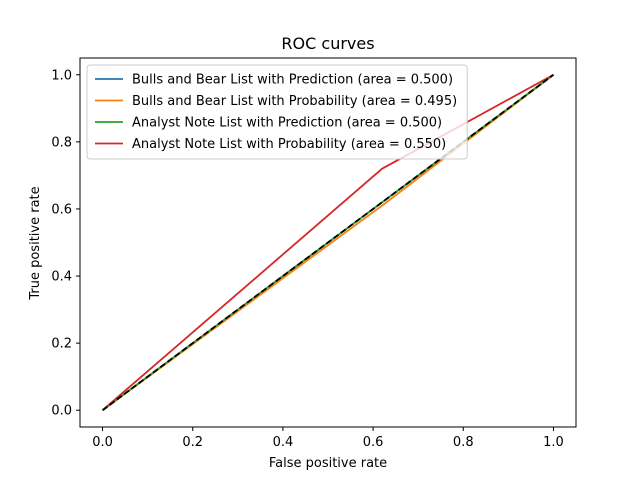  I want to click on y-tick-label: 0.4, so click(61, 277).